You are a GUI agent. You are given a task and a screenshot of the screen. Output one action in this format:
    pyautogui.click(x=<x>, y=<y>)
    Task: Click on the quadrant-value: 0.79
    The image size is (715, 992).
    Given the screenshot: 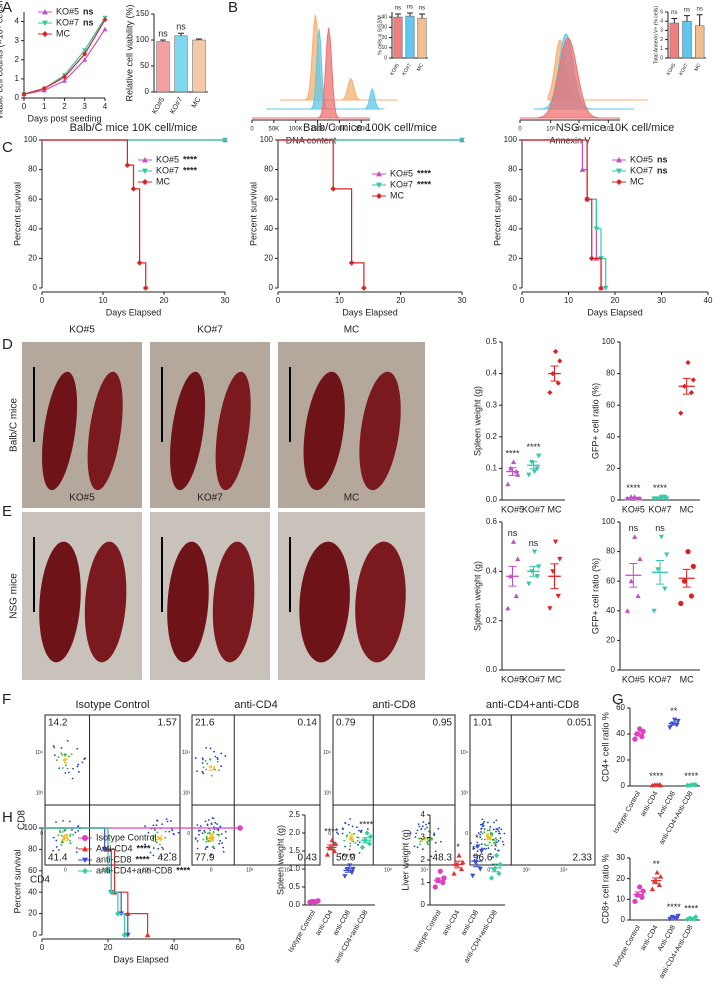 What is the action you would take?
    pyautogui.click(x=346, y=723)
    